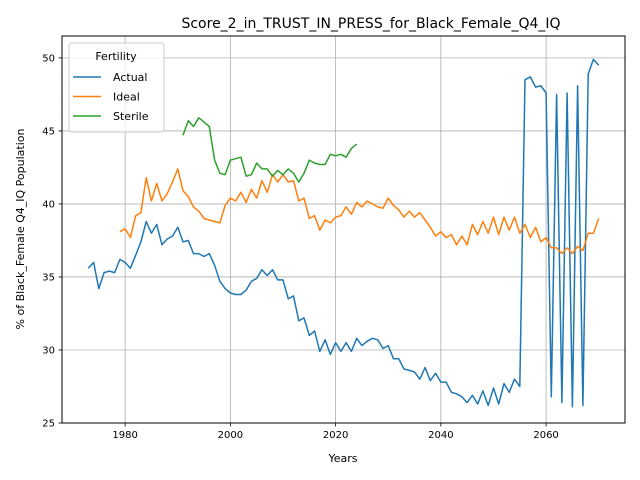 The image size is (640, 480). What do you see at coordinates (230, 435) in the screenshot?
I see `x-tick-label: 2000` at bounding box center [230, 435].